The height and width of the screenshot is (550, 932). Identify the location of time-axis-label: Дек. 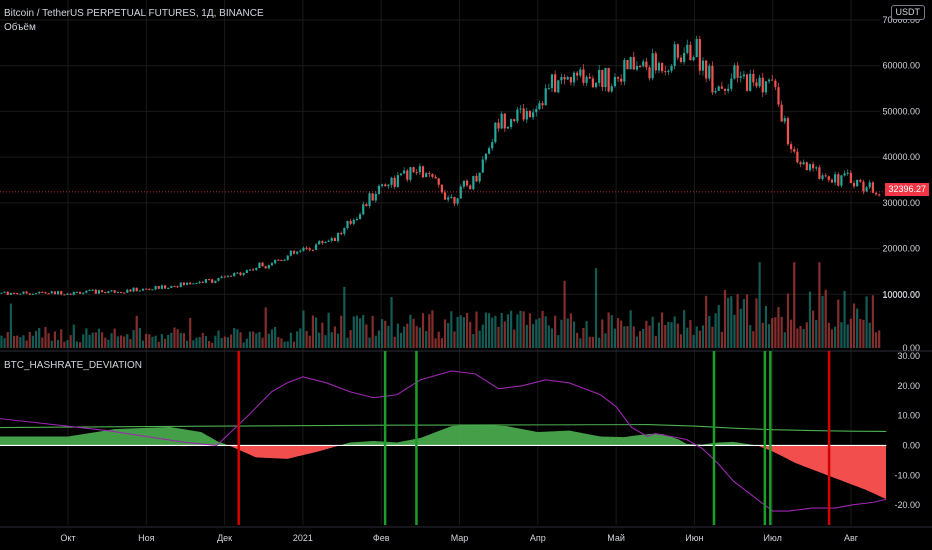
(224, 538).